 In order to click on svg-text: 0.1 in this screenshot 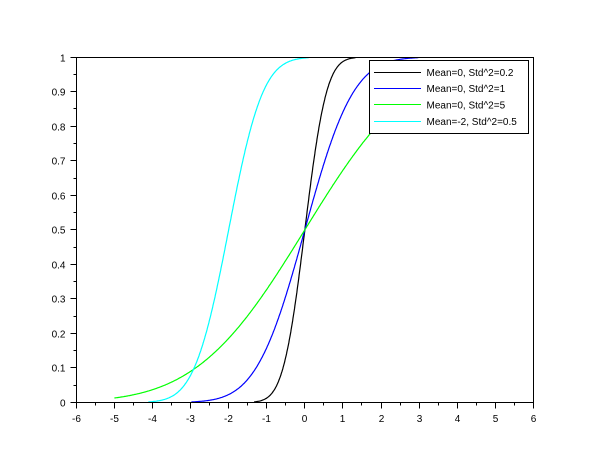, I will do `click(59, 369)`.